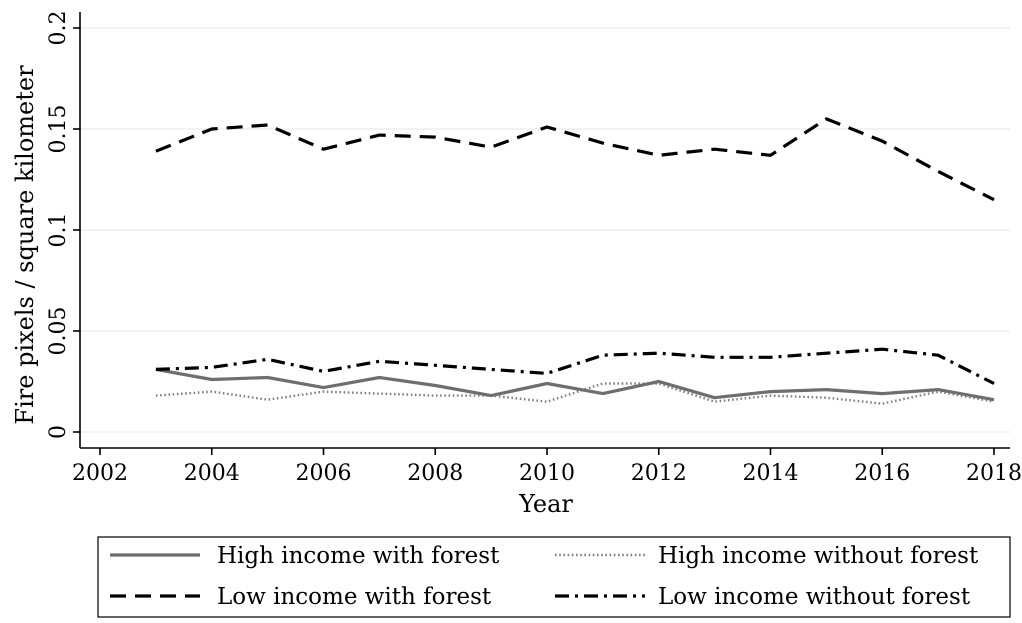 The height and width of the screenshot is (623, 1022). Describe the element at coordinates (771, 473) in the screenshot. I see `x-tick-label: 2014` at that location.